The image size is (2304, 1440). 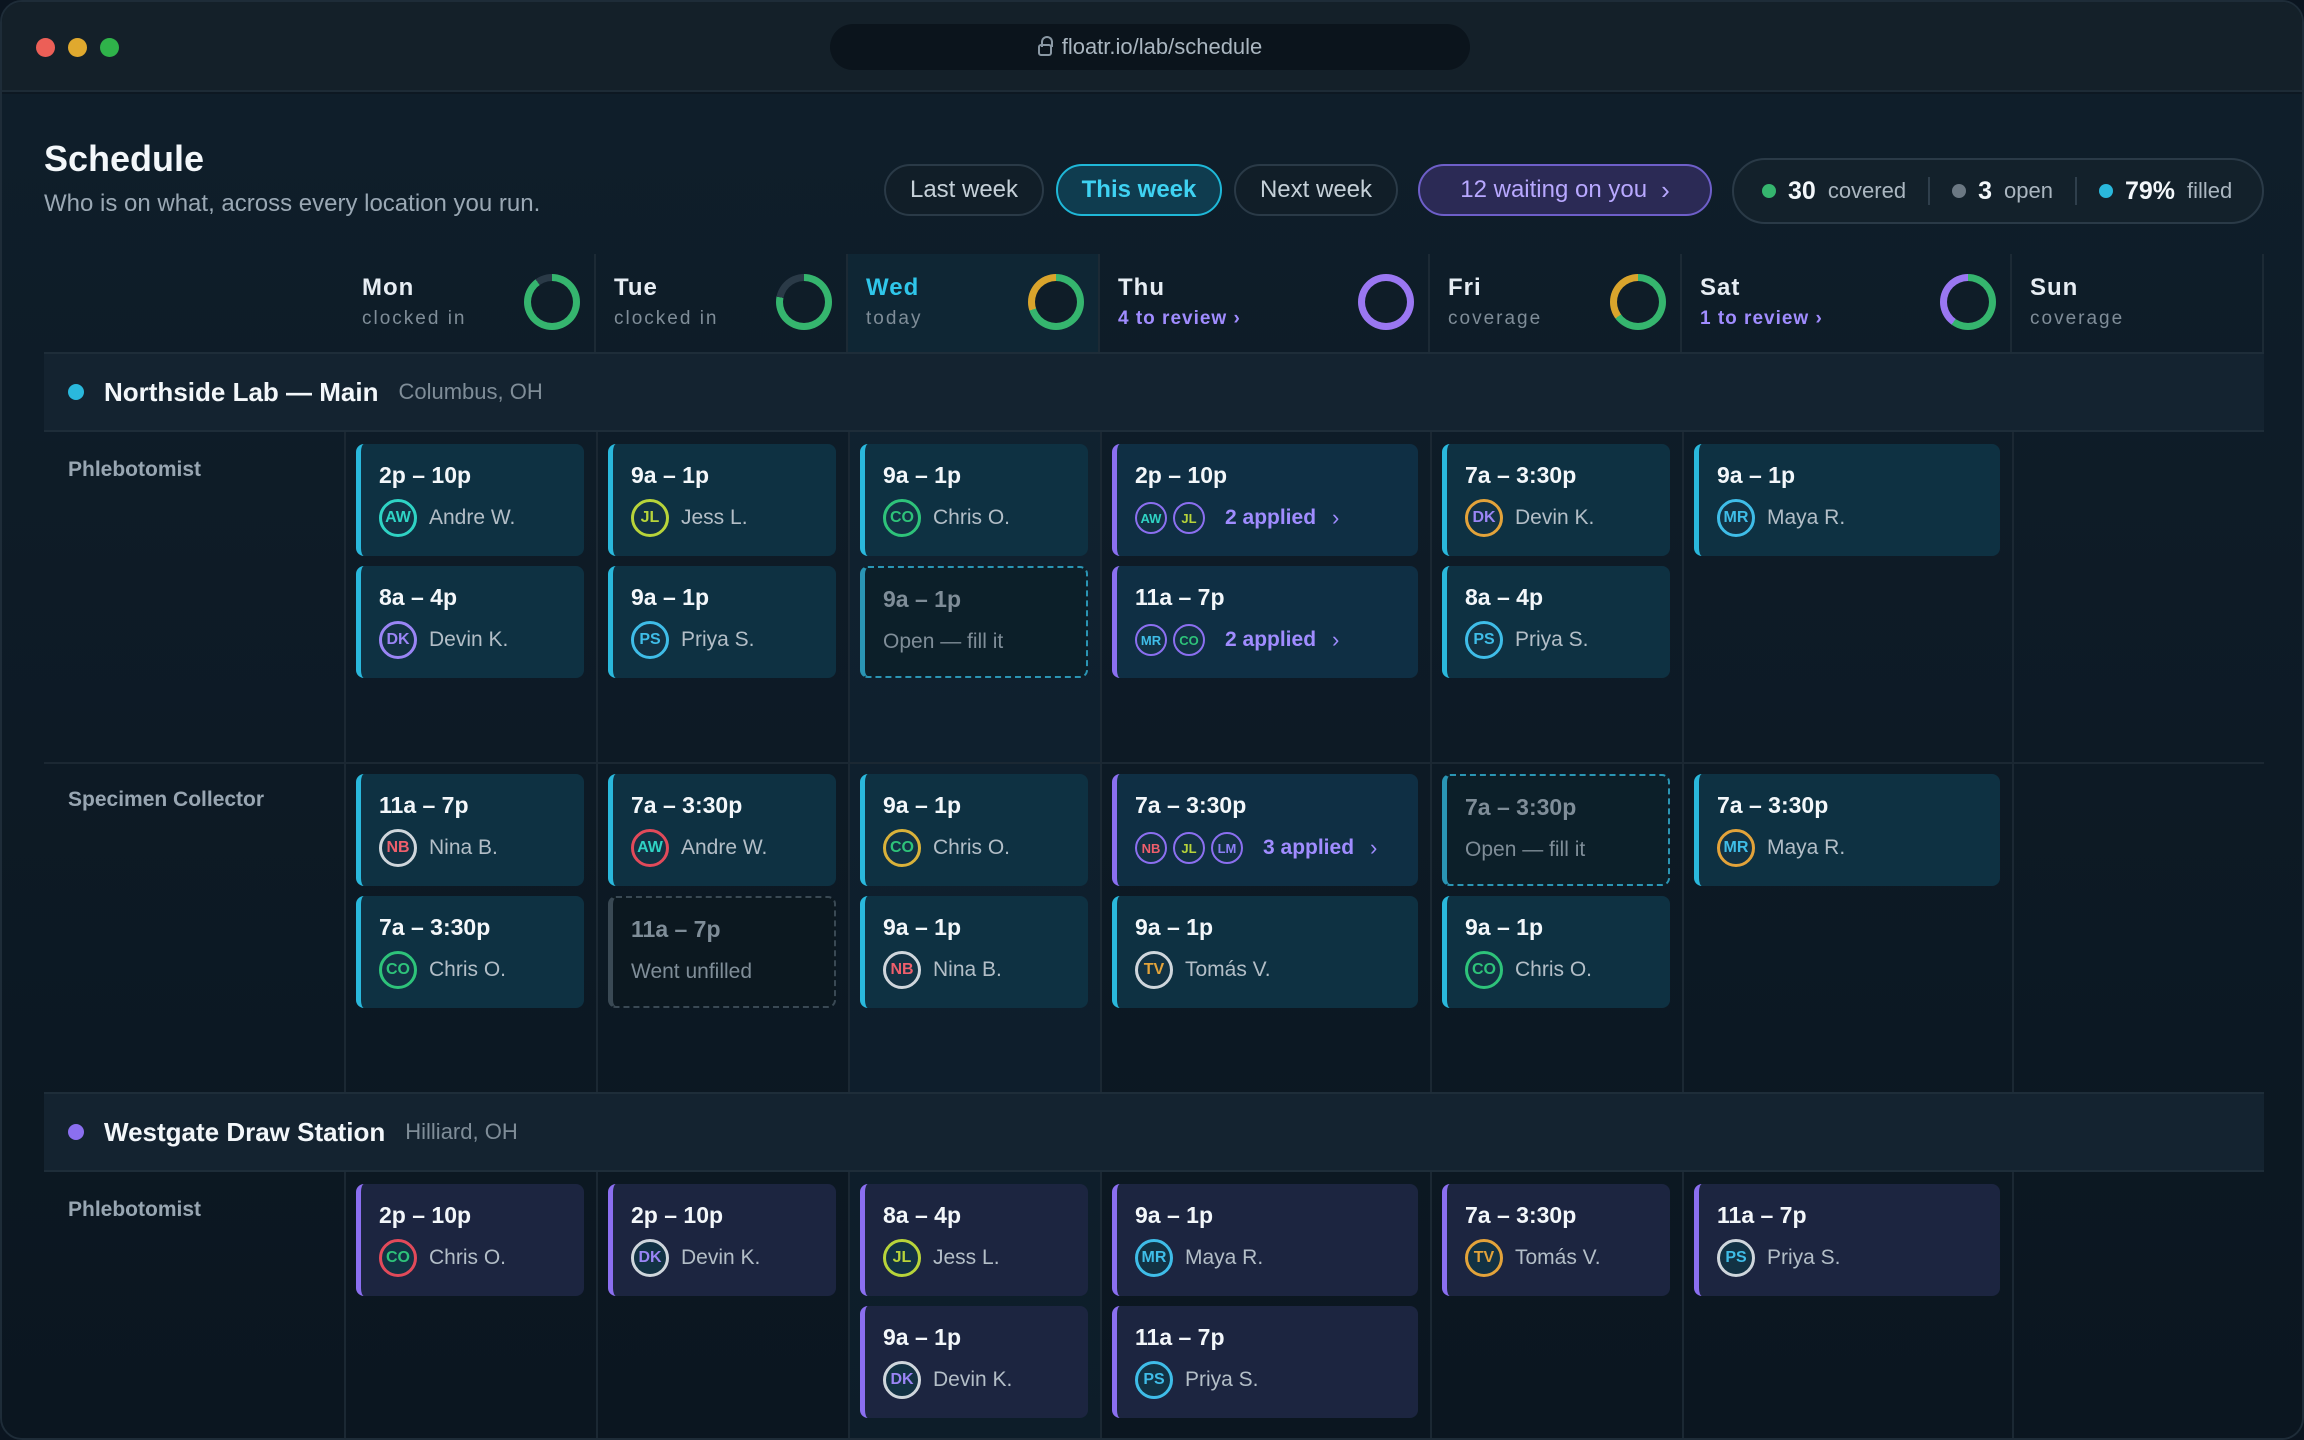 I want to click on shift-card: 2p – 10p CO Chris O., so click(x=470, y=1240).